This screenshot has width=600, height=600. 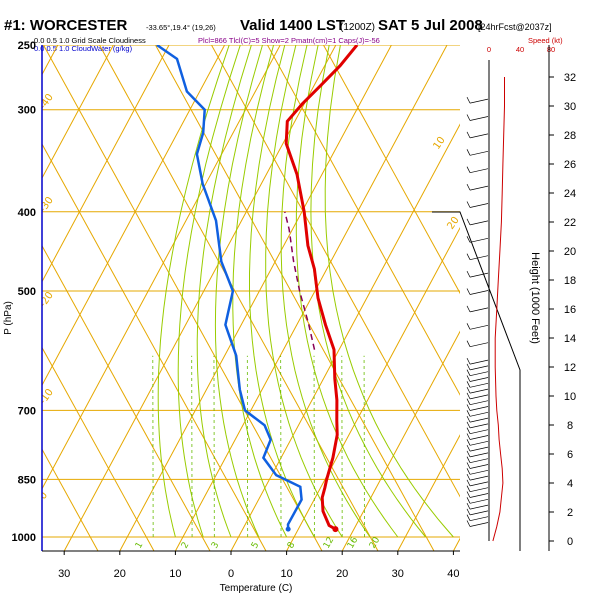 What do you see at coordinates (292, 545) in the screenshot?
I see `mixing-ratio-label: 8` at bounding box center [292, 545].